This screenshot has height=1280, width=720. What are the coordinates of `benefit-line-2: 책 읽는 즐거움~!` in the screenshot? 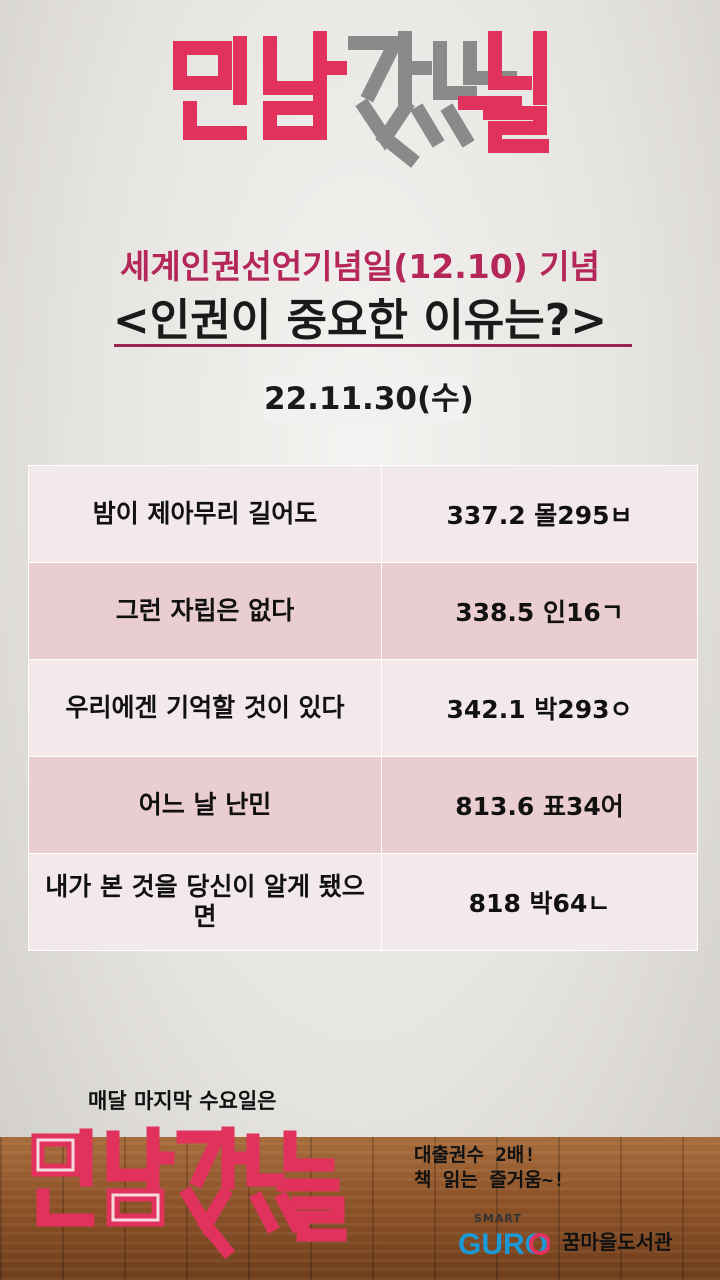 It's located at (489, 1179).